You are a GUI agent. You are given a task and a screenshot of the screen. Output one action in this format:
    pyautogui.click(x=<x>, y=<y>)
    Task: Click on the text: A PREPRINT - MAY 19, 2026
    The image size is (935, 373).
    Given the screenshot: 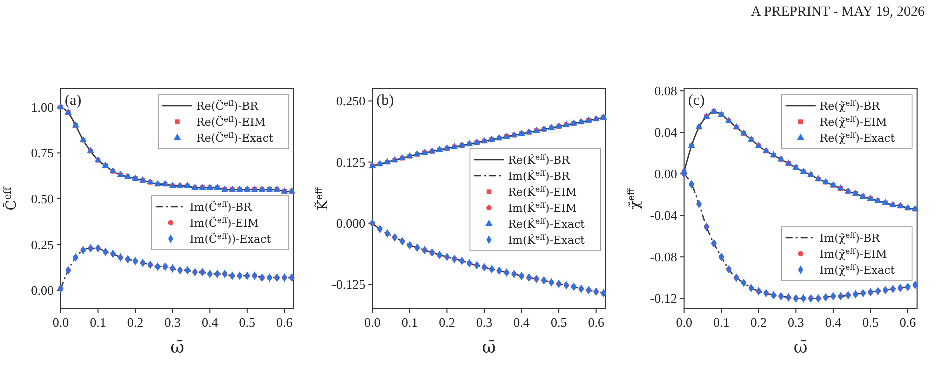 What is the action you would take?
    pyautogui.click(x=838, y=12)
    